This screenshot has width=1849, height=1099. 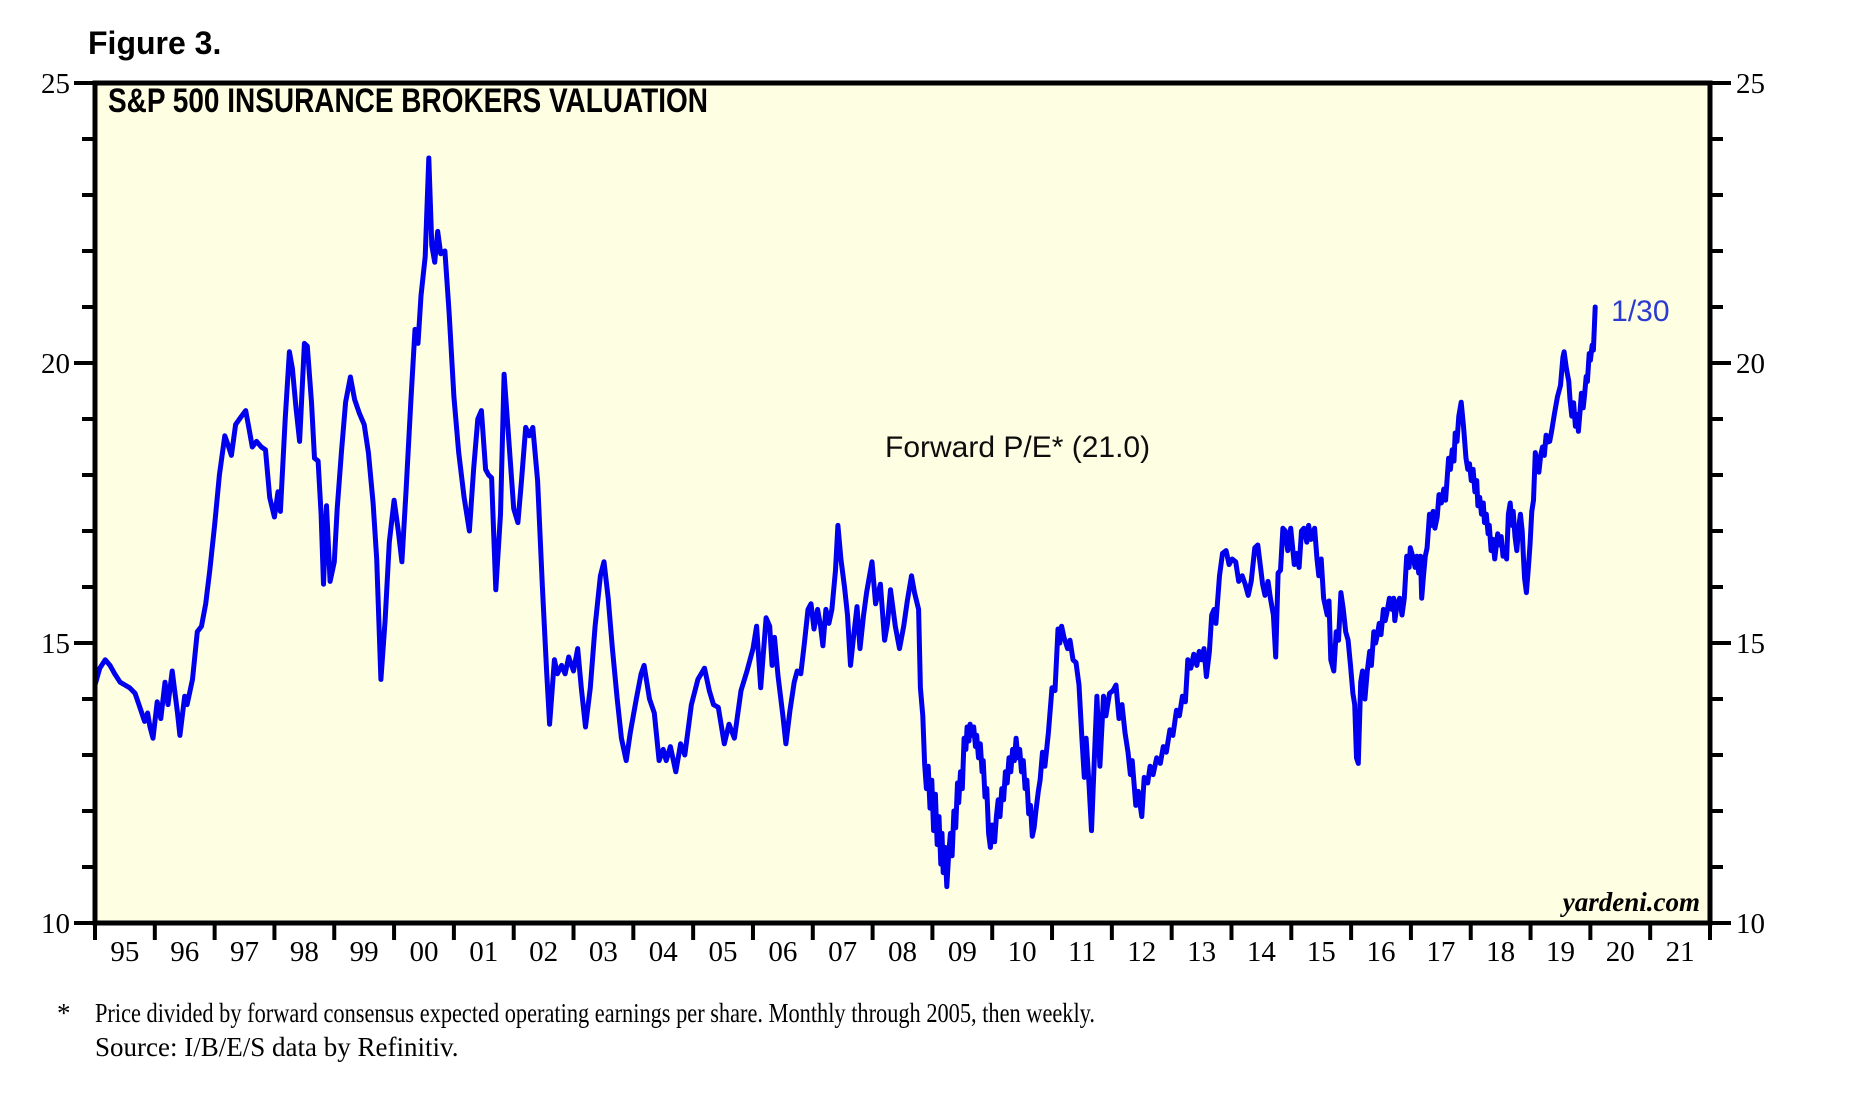 I want to click on y-axis-label-left: 15, so click(x=55, y=644).